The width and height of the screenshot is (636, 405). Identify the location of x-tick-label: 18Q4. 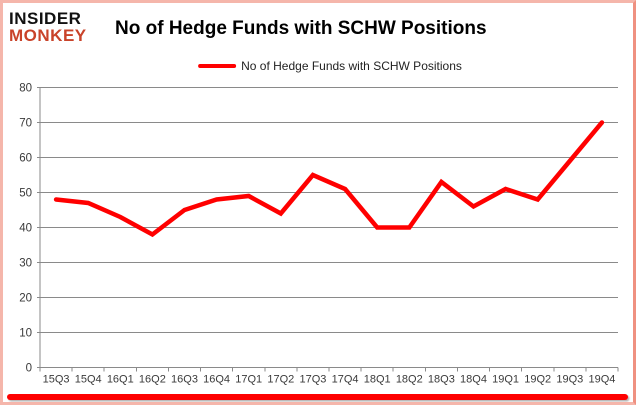
(473, 380).